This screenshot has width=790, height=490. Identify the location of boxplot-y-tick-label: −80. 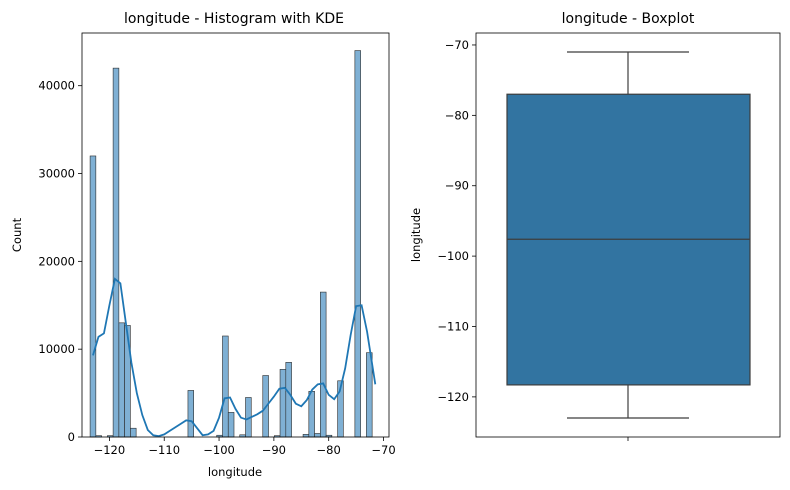
(457, 115).